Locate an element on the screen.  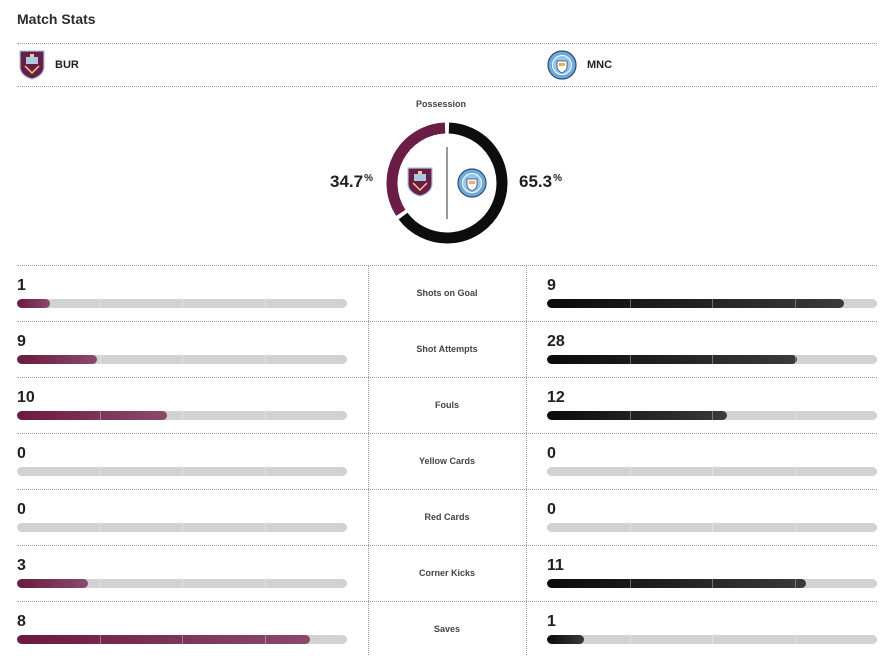
stat-label: Red Cards is located at coordinates (447, 517).